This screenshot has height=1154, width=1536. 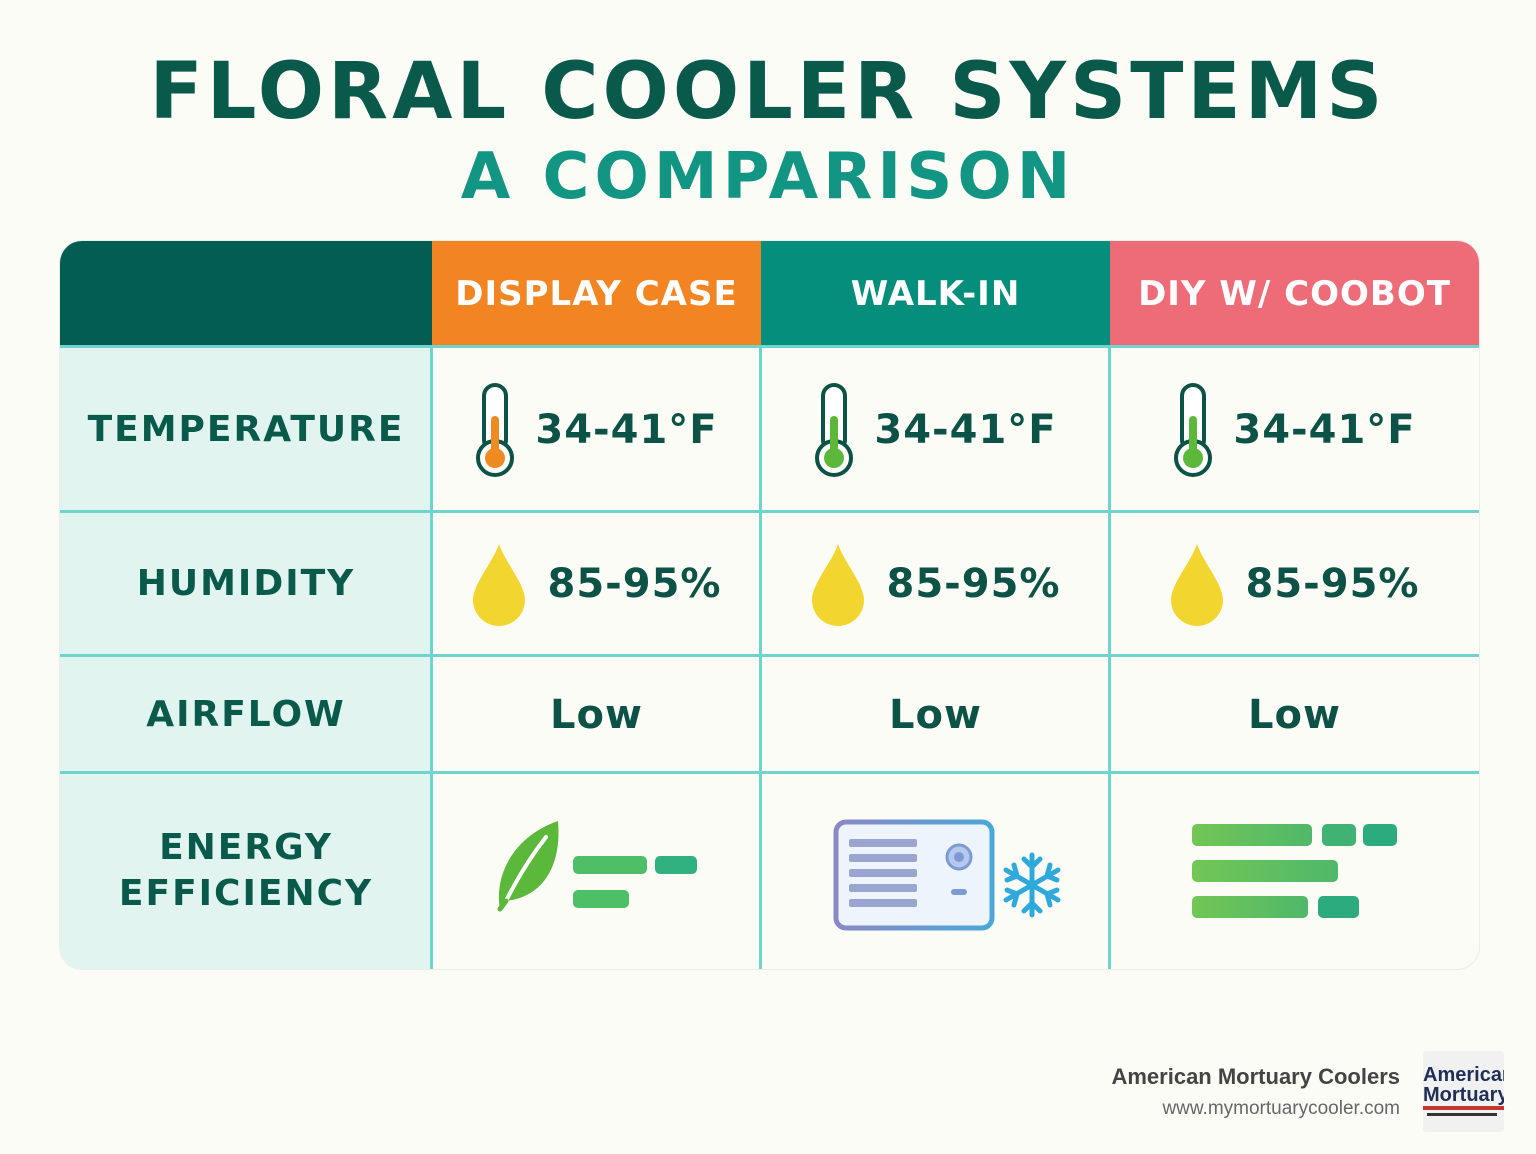 What do you see at coordinates (914, 875) in the screenshot?
I see `air-conditioner-icon` at bounding box center [914, 875].